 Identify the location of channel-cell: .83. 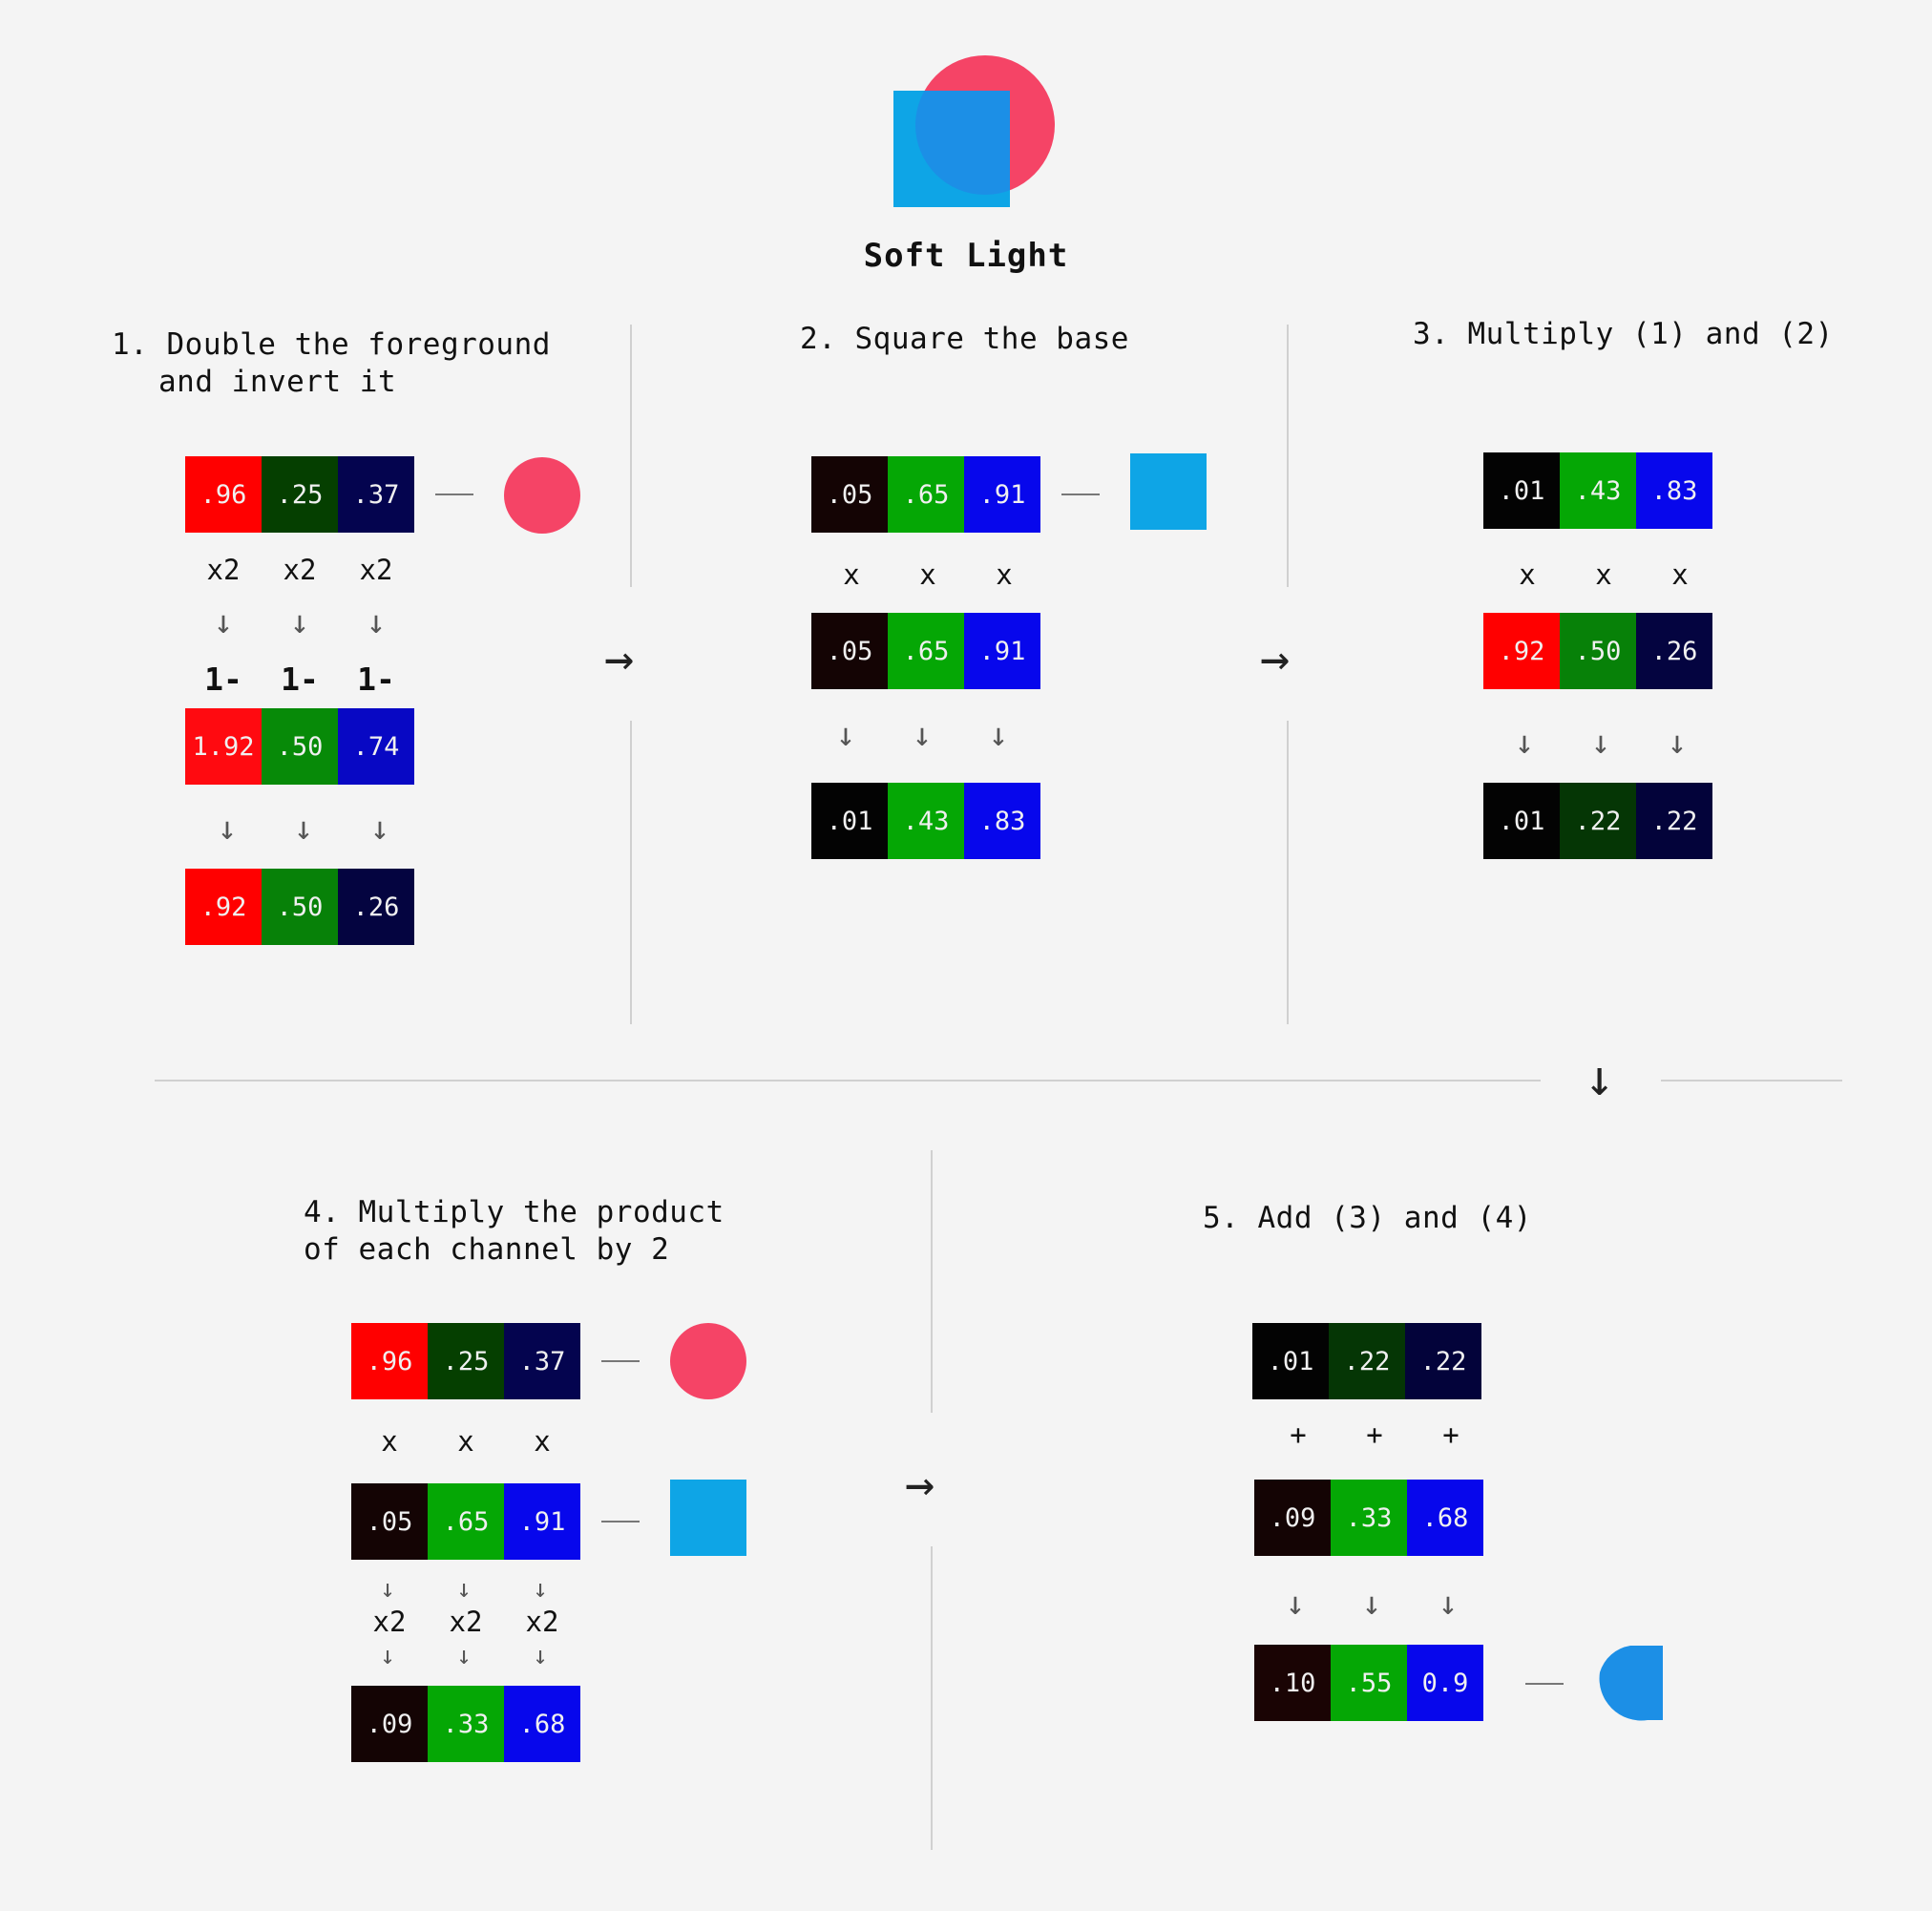
(1002, 821).